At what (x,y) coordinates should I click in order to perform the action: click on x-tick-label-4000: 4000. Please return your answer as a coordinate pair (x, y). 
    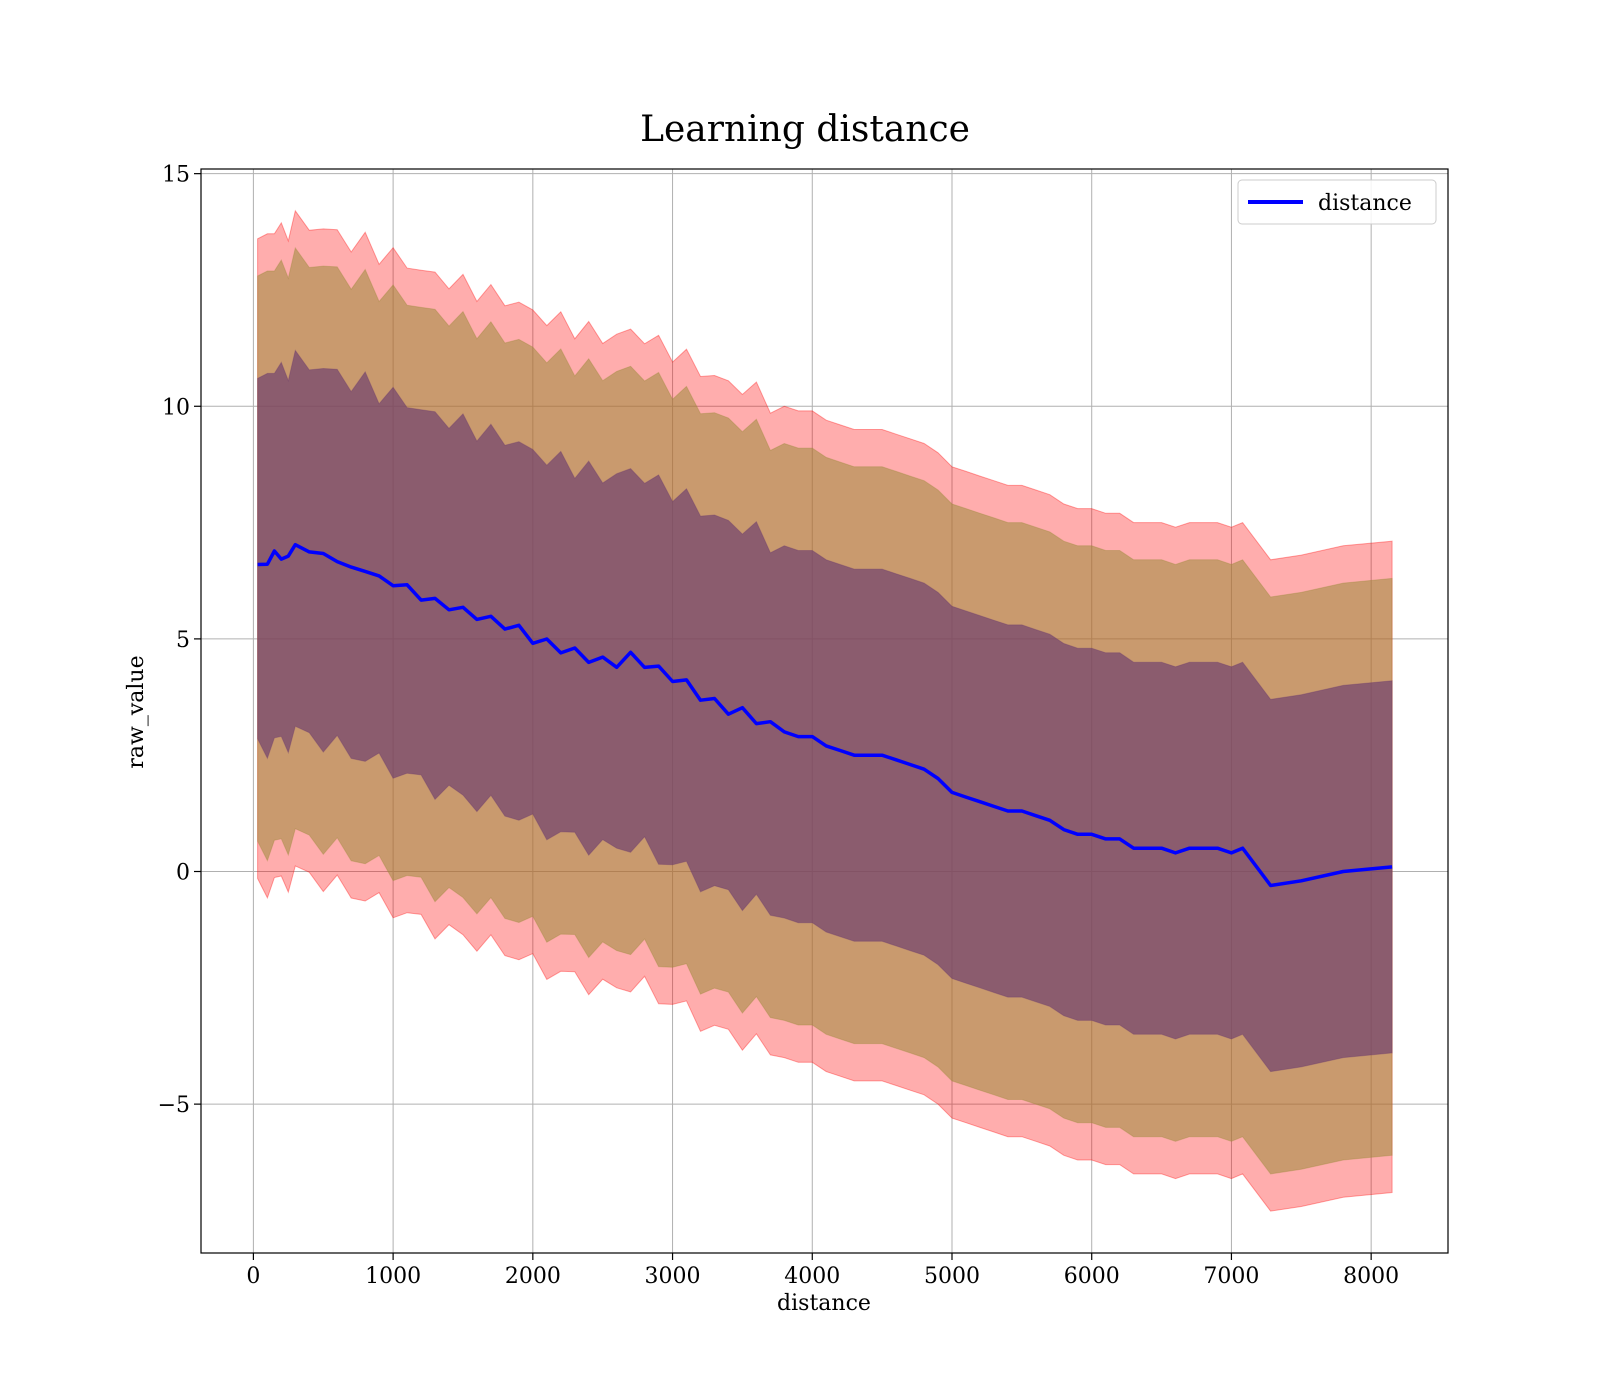
    Looking at the image, I should click on (812, 1276).